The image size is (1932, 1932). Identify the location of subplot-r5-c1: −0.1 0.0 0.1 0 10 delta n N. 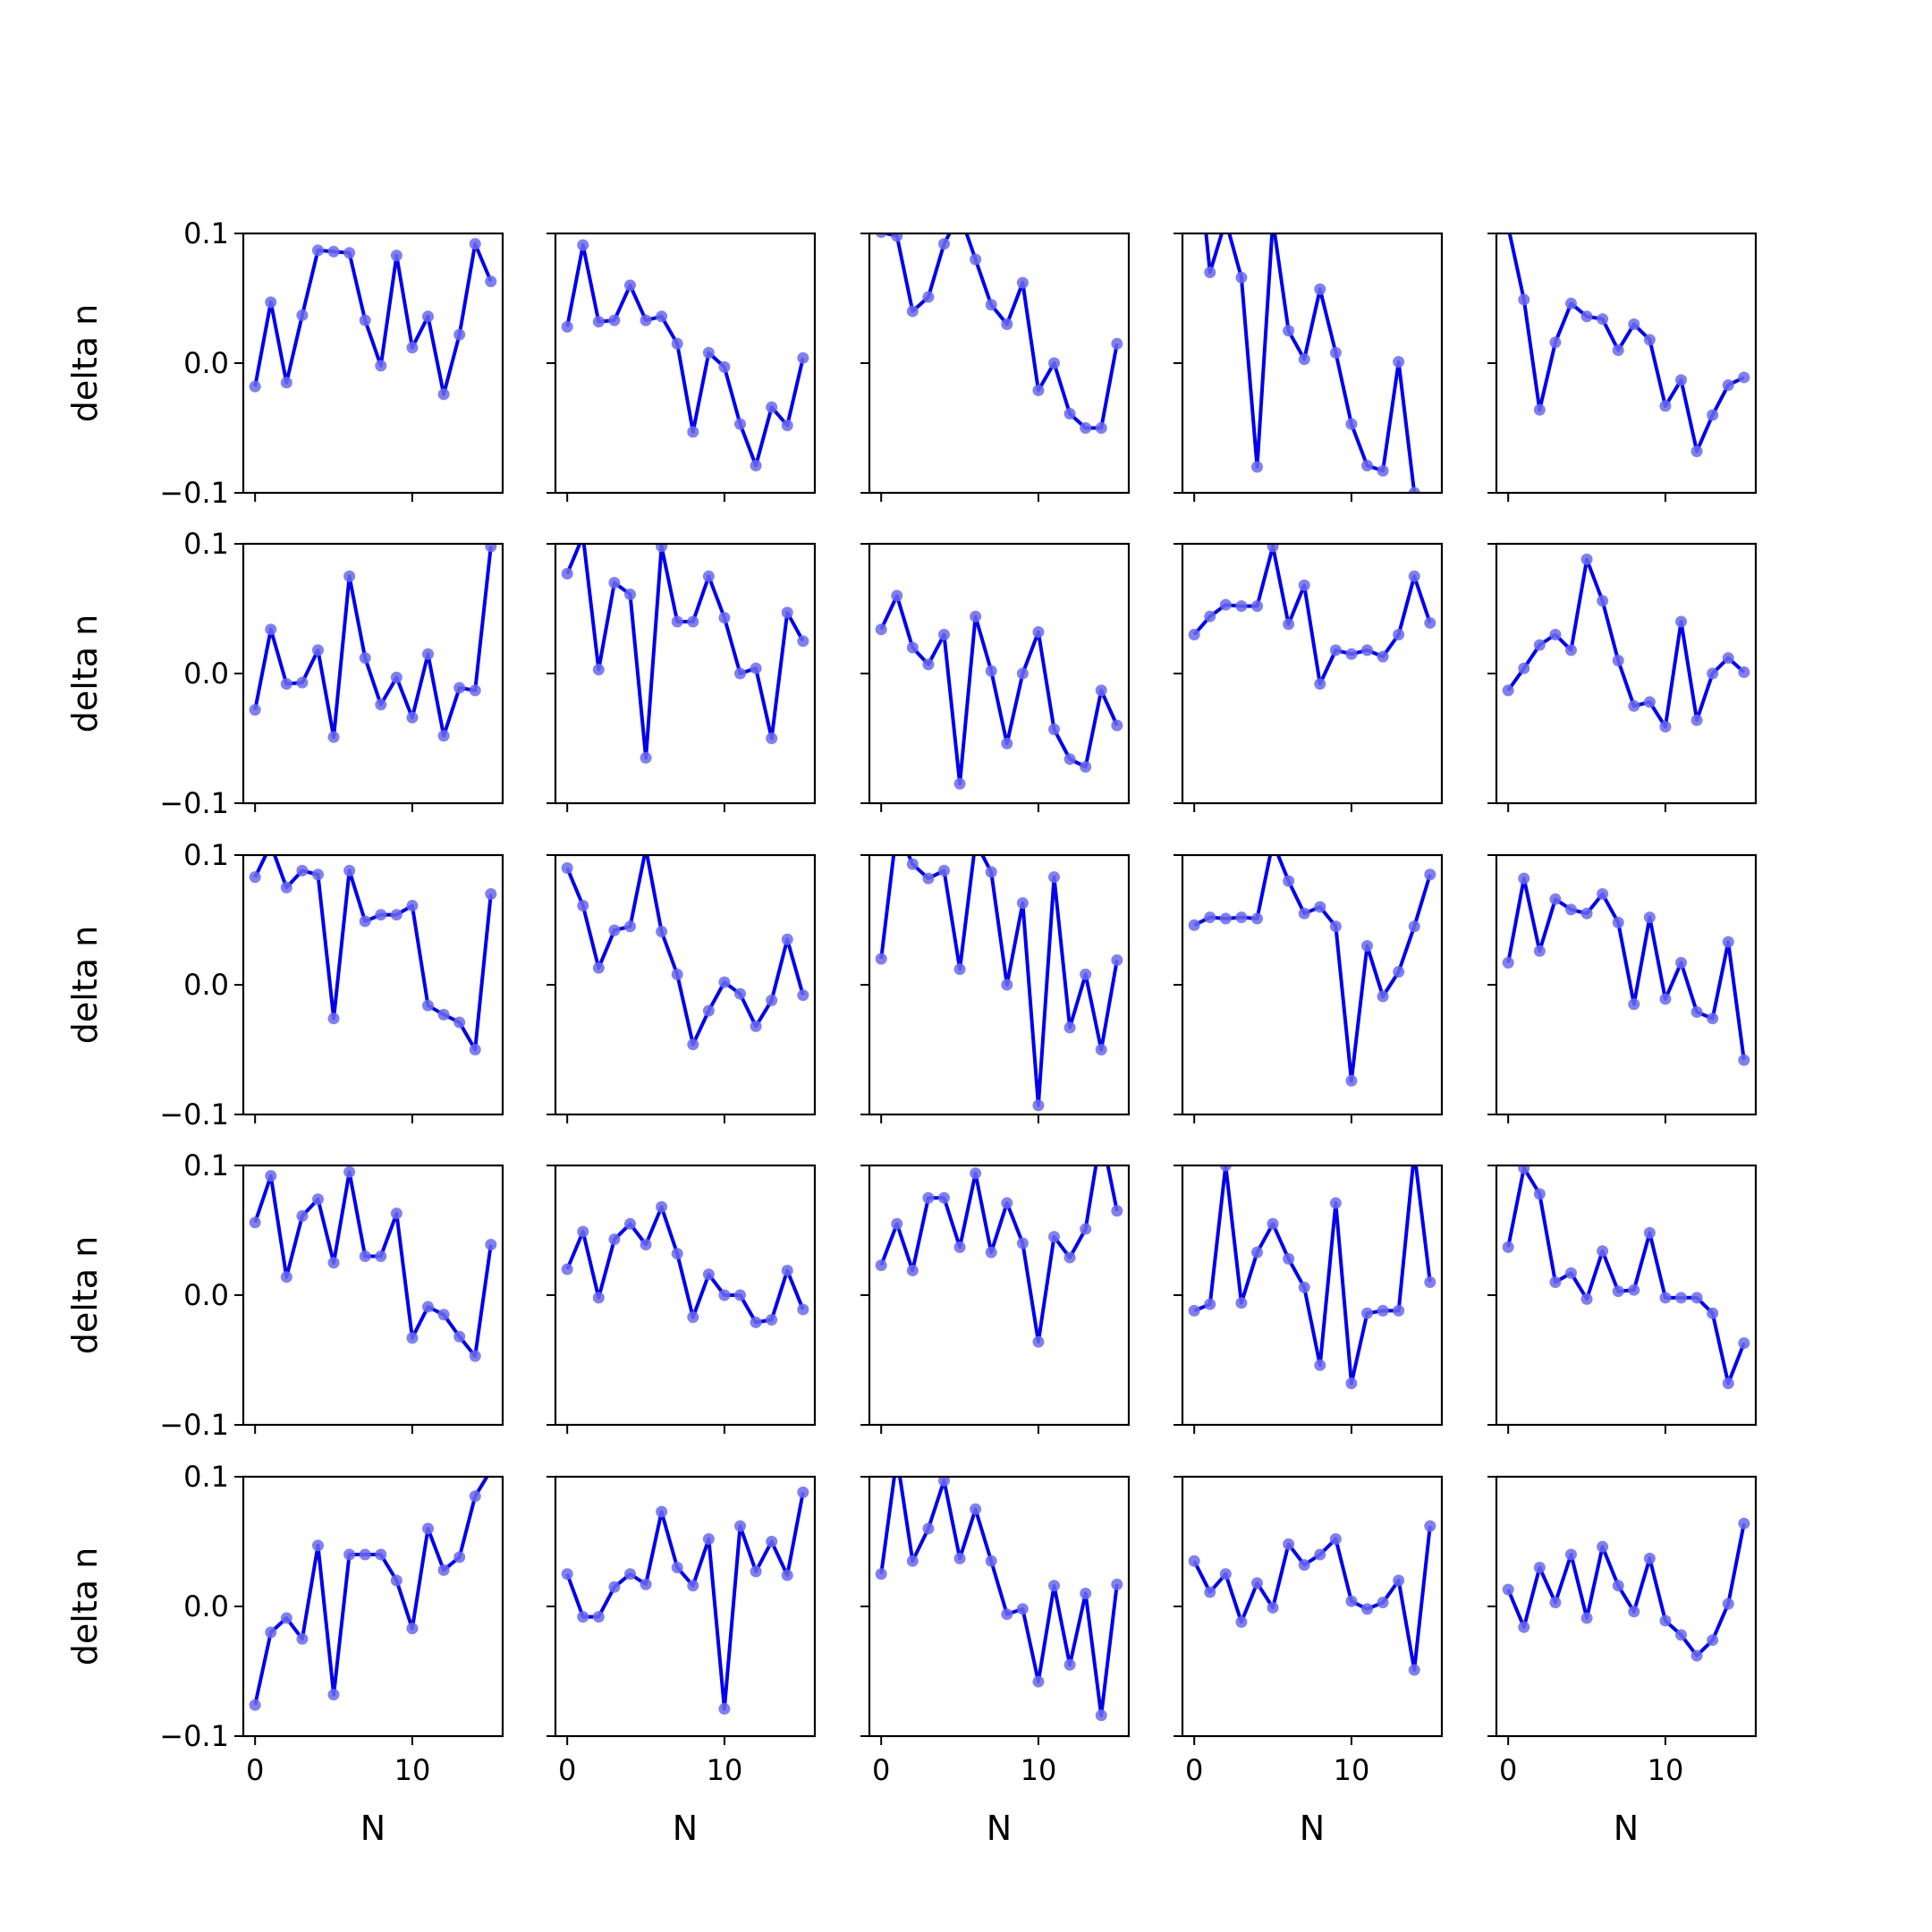
(284, 1654).